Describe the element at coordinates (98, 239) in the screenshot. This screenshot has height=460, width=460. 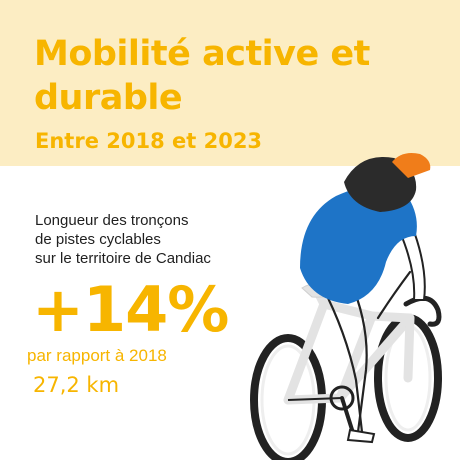
I see `stat-description-line: de pistes cyclables` at that location.